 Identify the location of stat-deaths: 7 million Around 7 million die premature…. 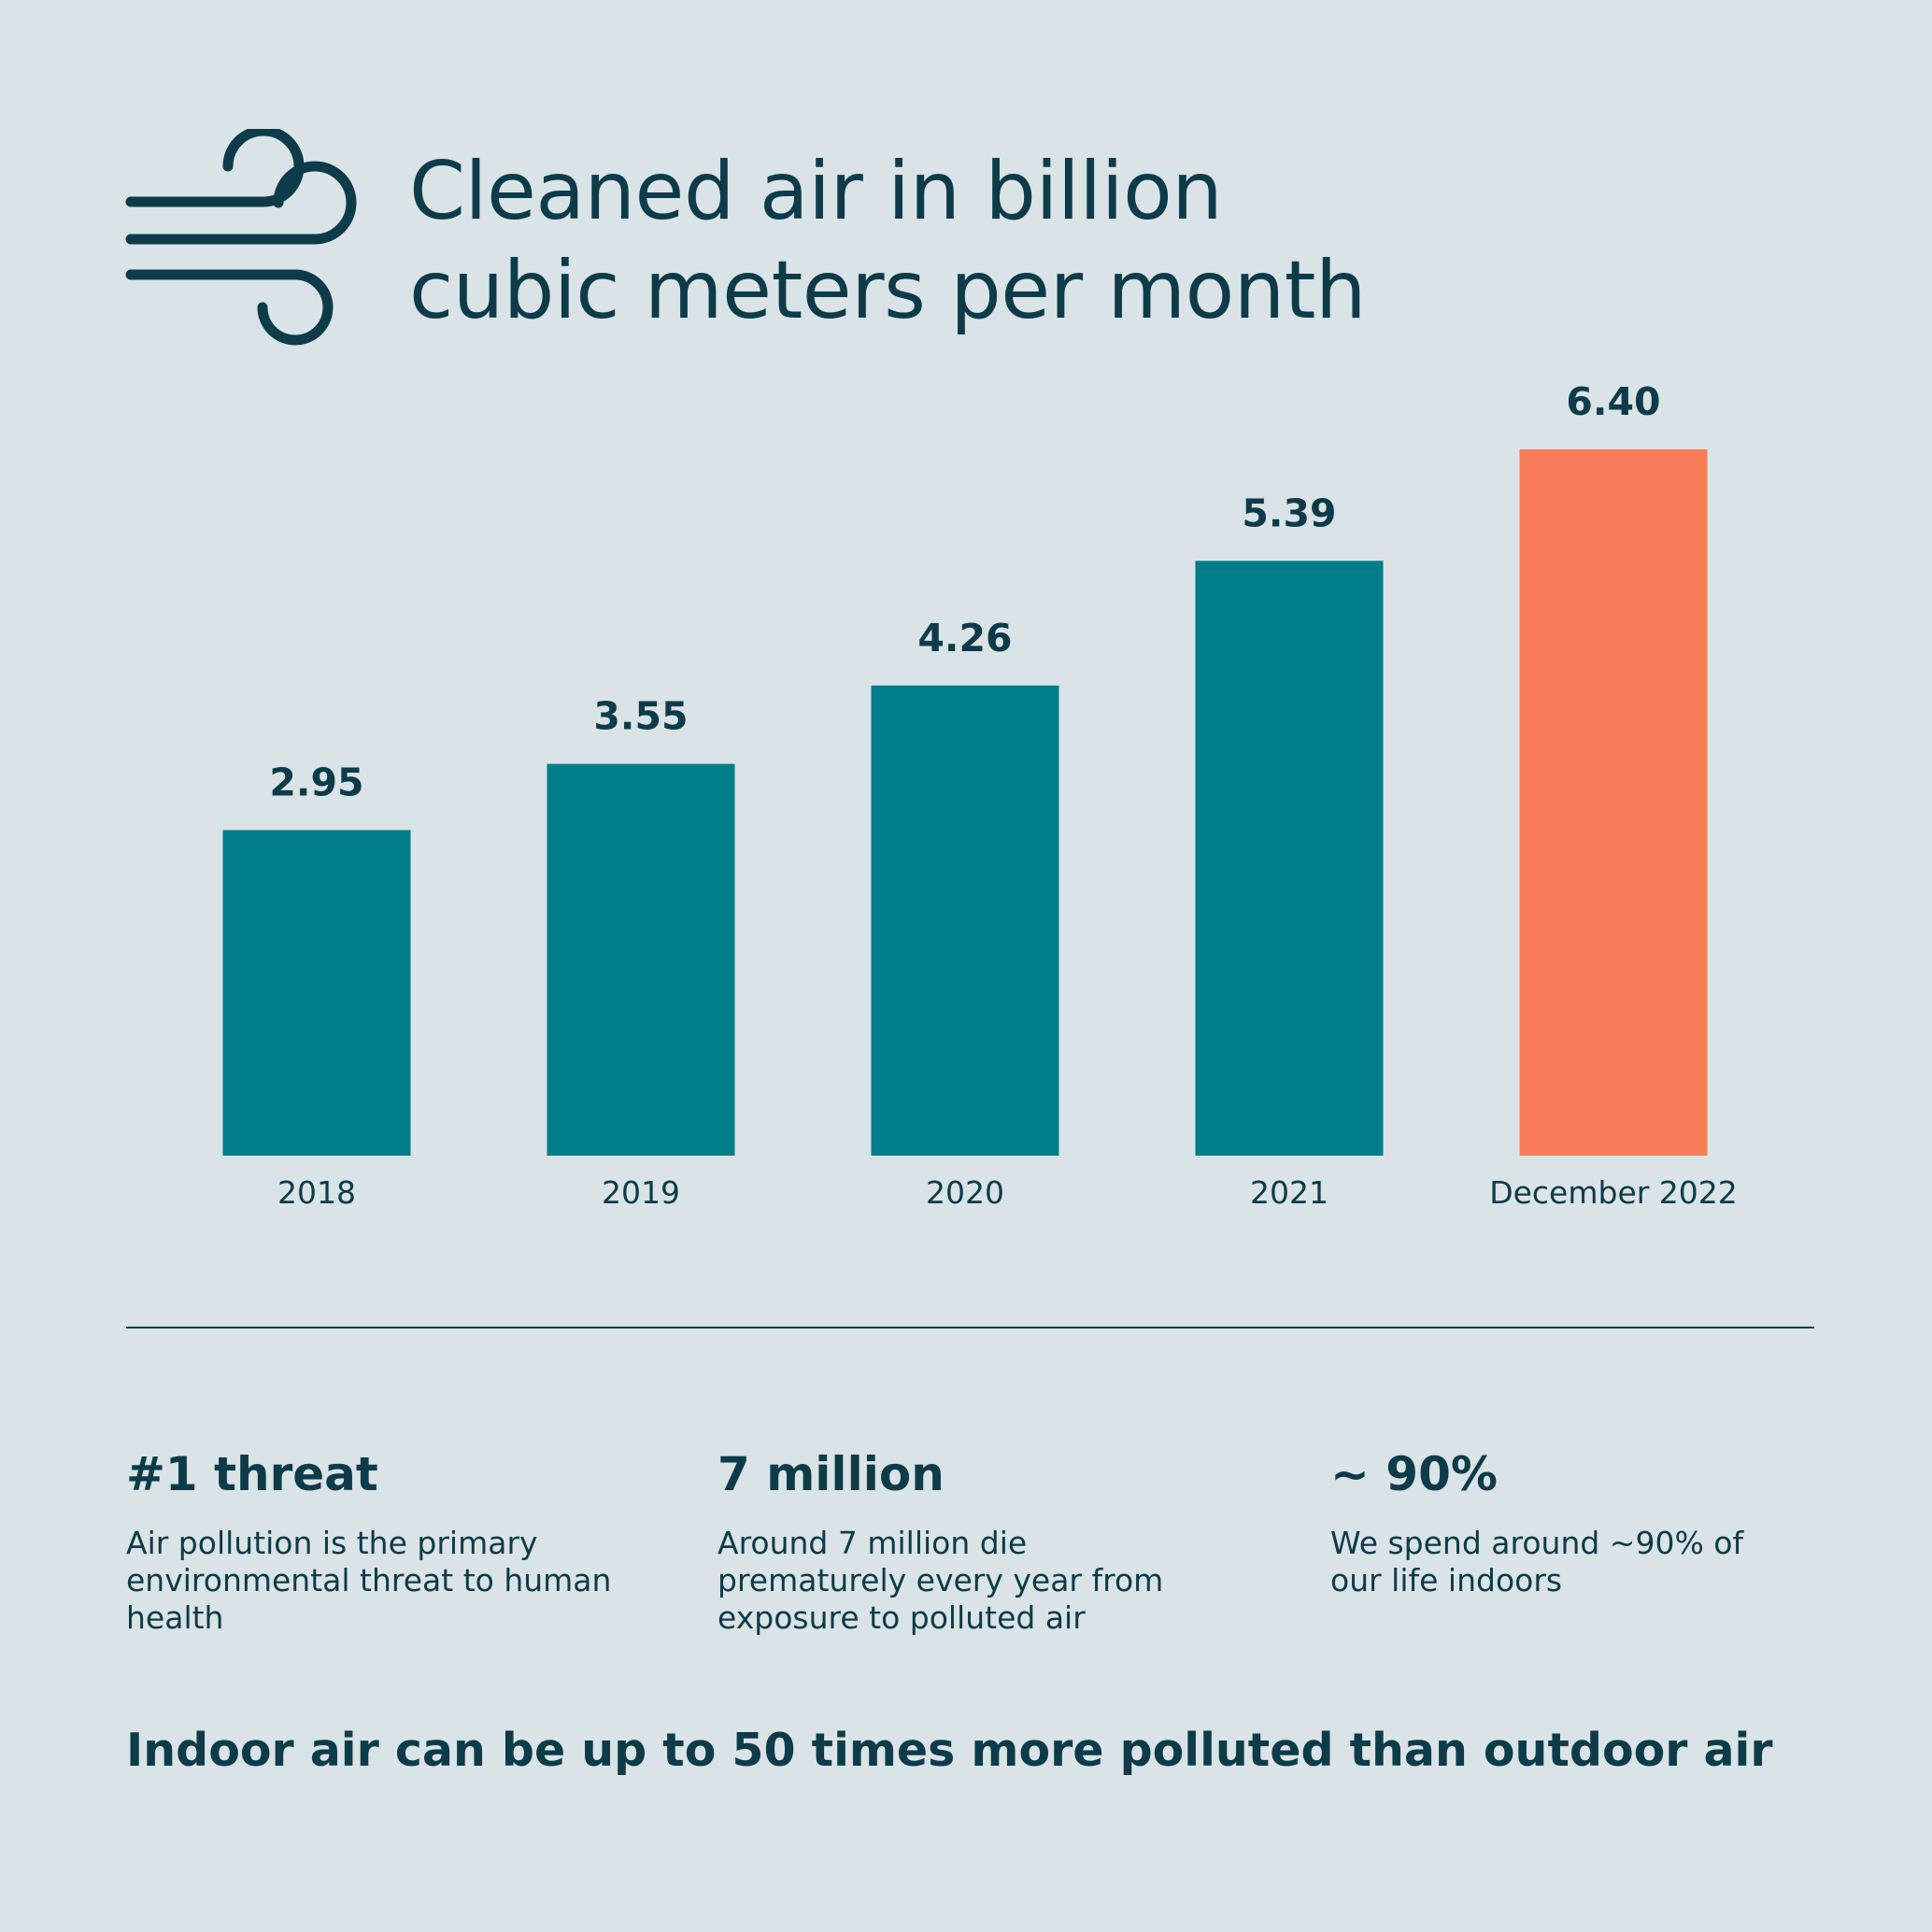
(960, 1542).